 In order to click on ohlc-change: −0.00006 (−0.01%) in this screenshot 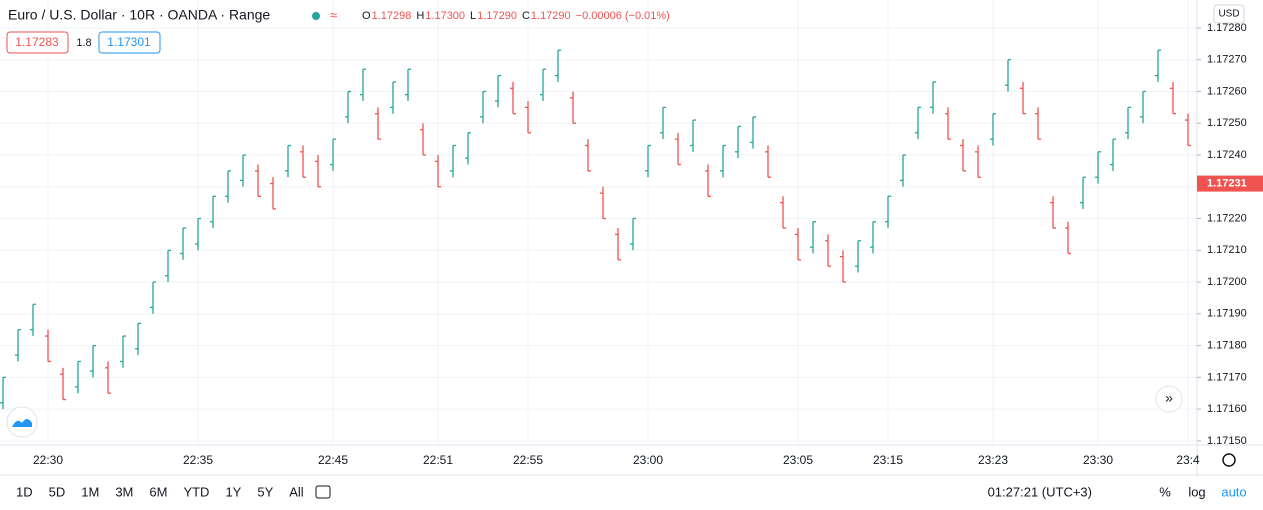, I will do `click(623, 16)`.